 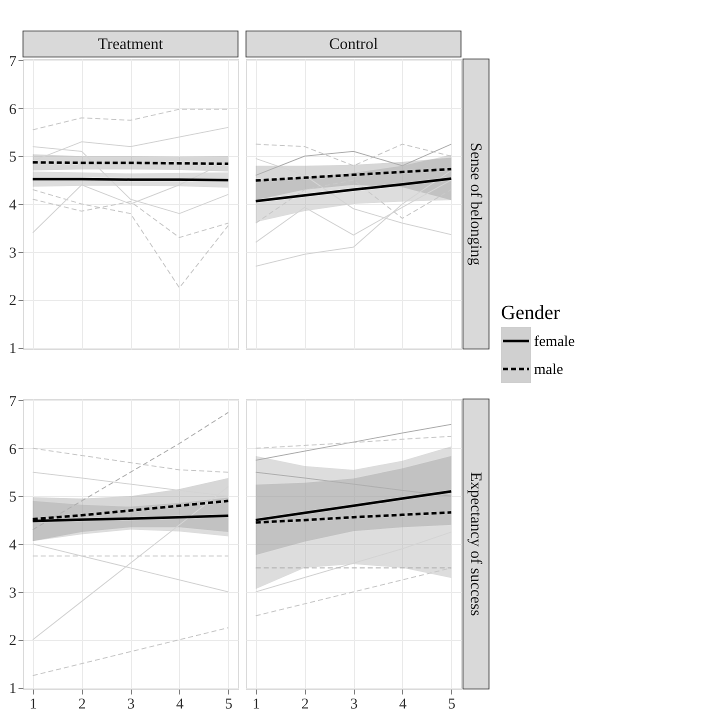 What do you see at coordinates (530, 313) in the screenshot?
I see `legend-title: Gender` at bounding box center [530, 313].